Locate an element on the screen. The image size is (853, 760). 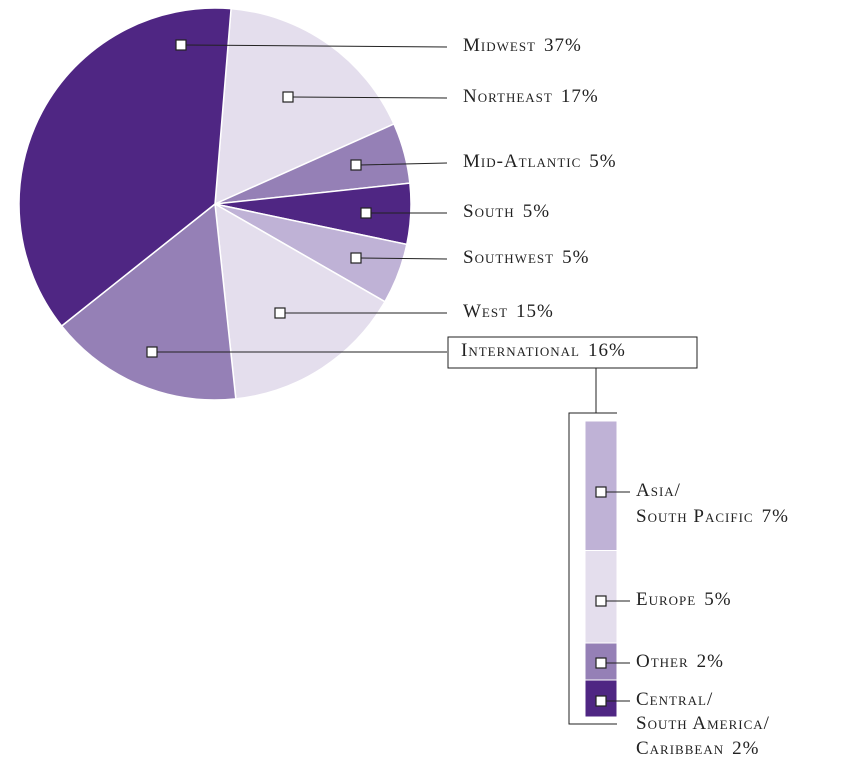
segment-label: Caribbean 2% is located at coordinates (697, 748).